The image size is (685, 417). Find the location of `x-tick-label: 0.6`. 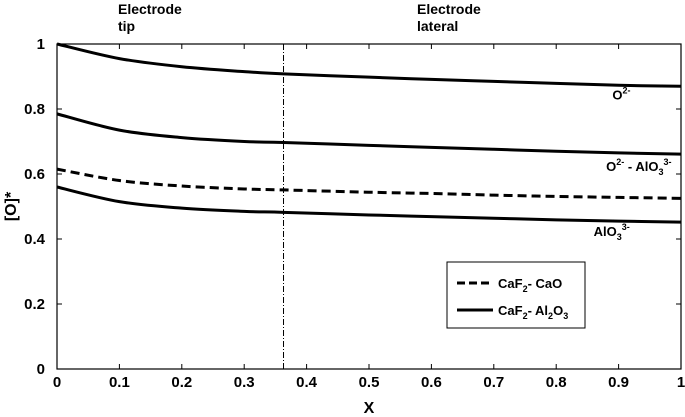

x-tick-label: 0.6 is located at coordinates (431, 382).